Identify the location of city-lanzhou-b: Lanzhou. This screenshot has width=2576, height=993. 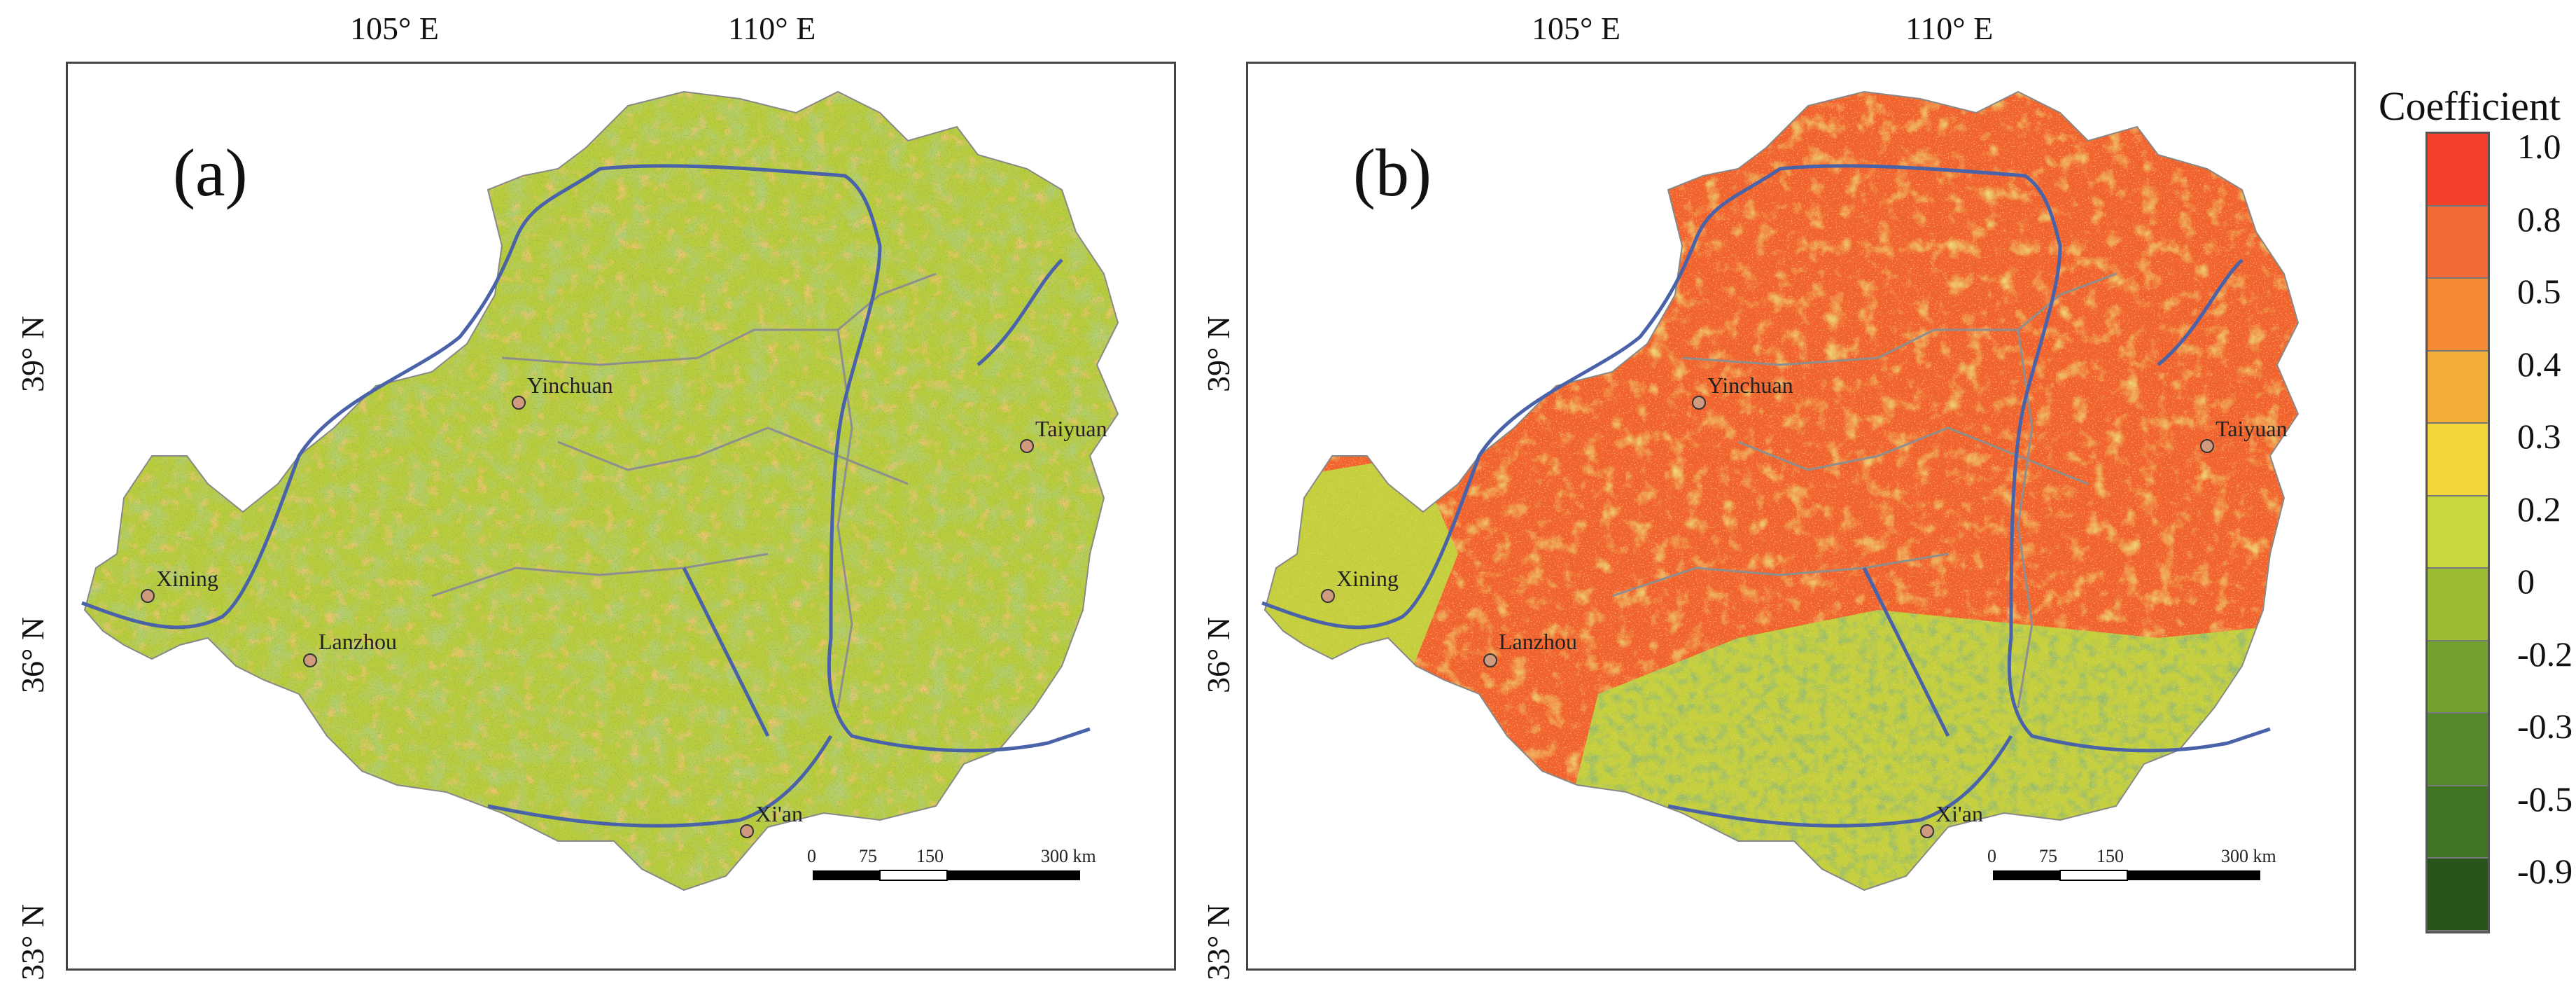
(1530, 648).